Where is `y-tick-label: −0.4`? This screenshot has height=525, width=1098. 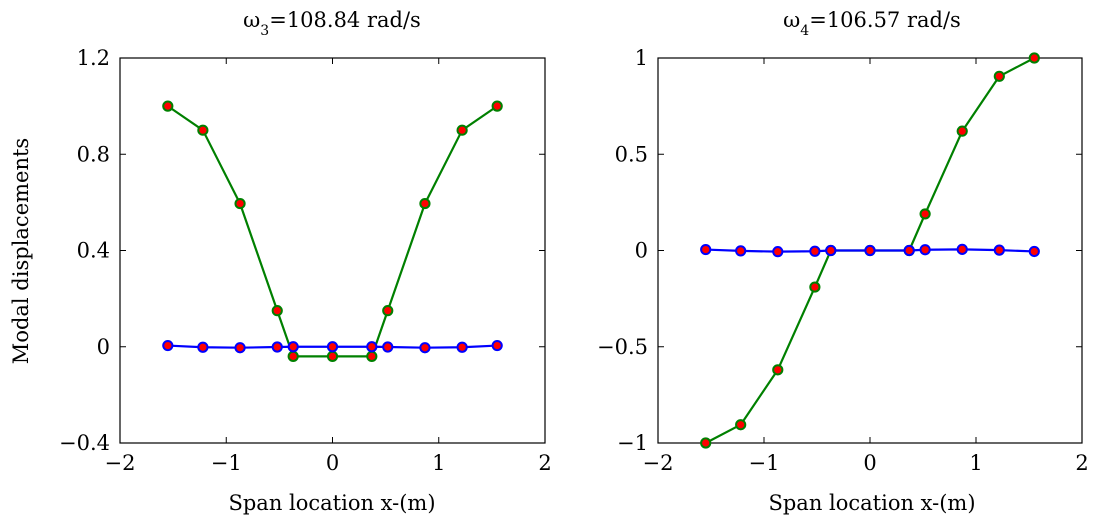 y-tick-label: −0.4 is located at coordinates (84, 443).